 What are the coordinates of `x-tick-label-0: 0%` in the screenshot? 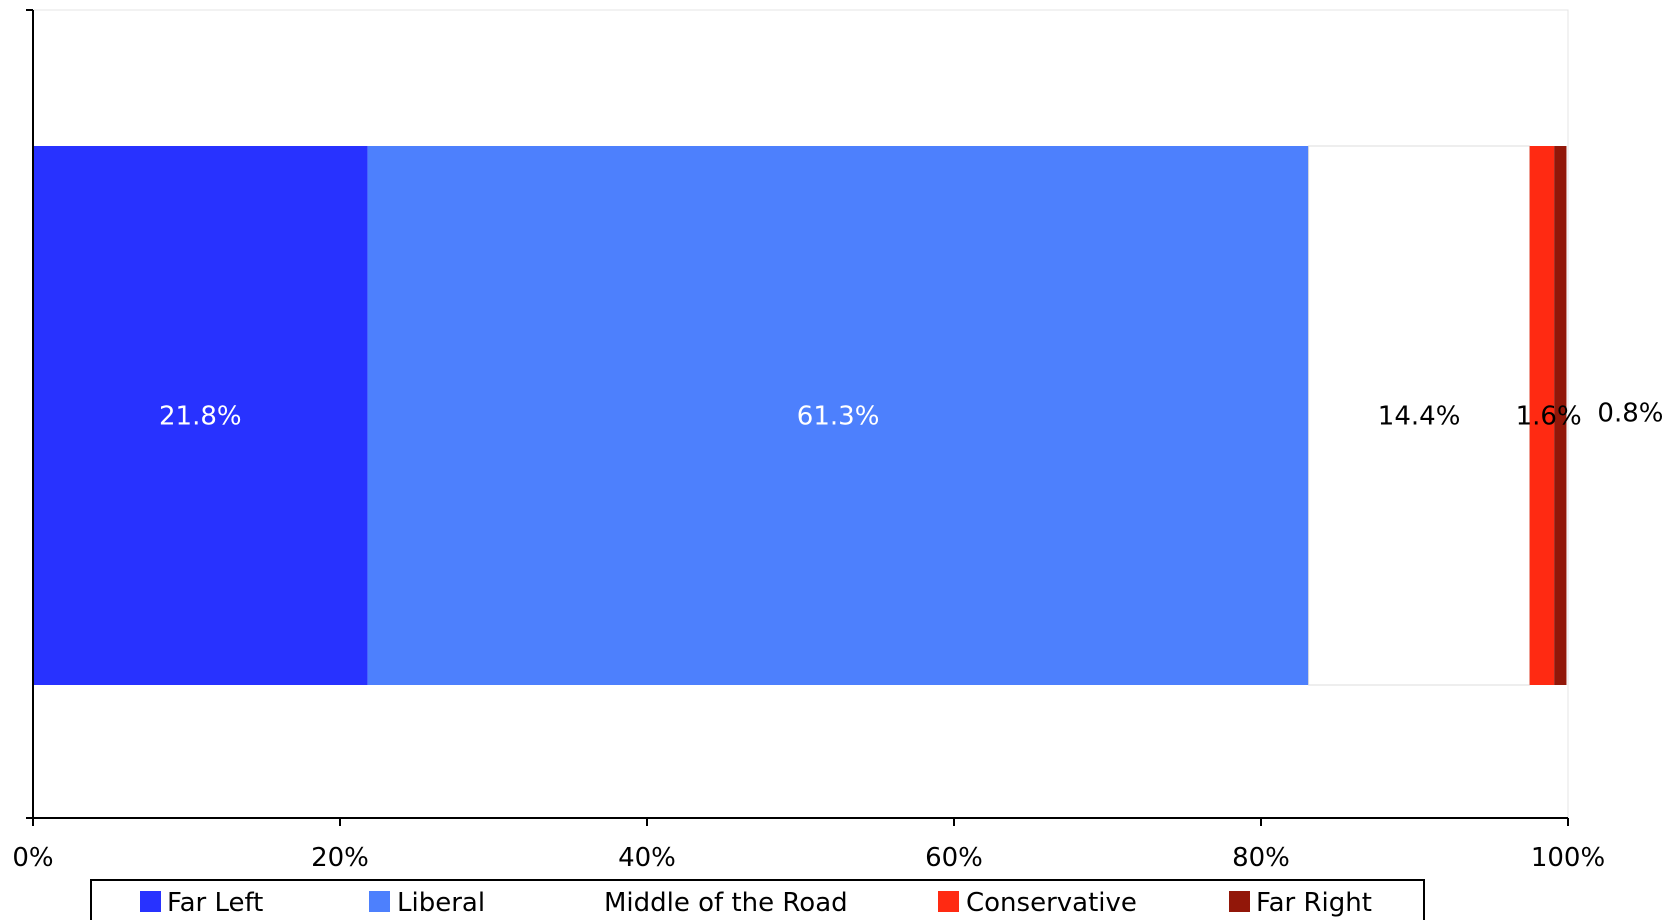 It's located at (32, 858).